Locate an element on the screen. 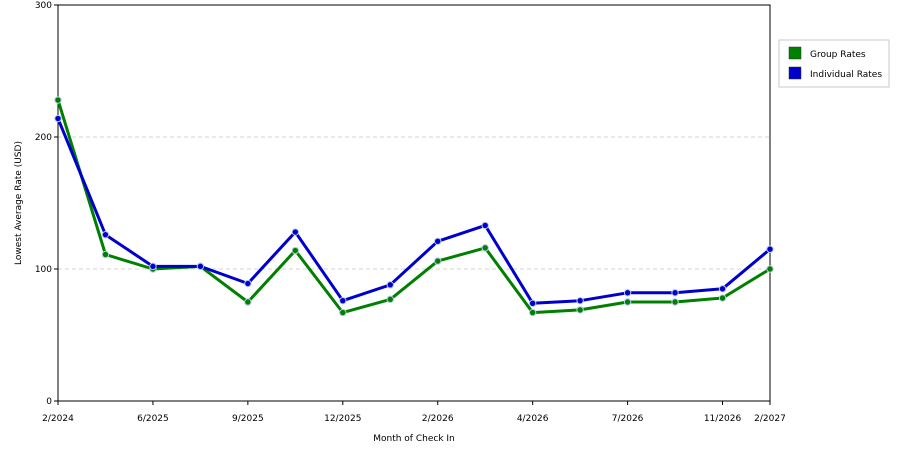 Image resolution: width=900 pixels, height=450 pixels. y-axis-title: Lowest Average Rate (USD) is located at coordinates (19, 203).